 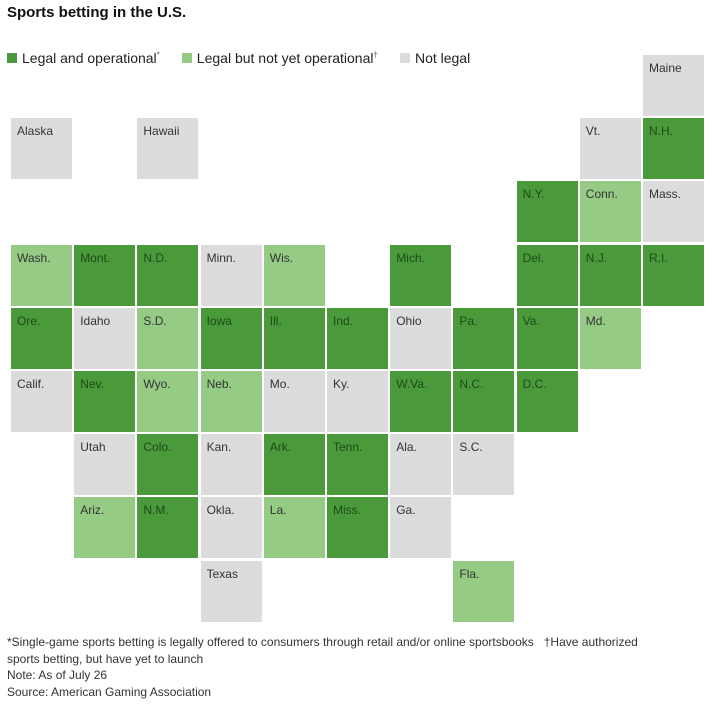 What do you see at coordinates (105, 528) in the screenshot?
I see `state-tile-ariz: Ariz.` at bounding box center [105, 528].